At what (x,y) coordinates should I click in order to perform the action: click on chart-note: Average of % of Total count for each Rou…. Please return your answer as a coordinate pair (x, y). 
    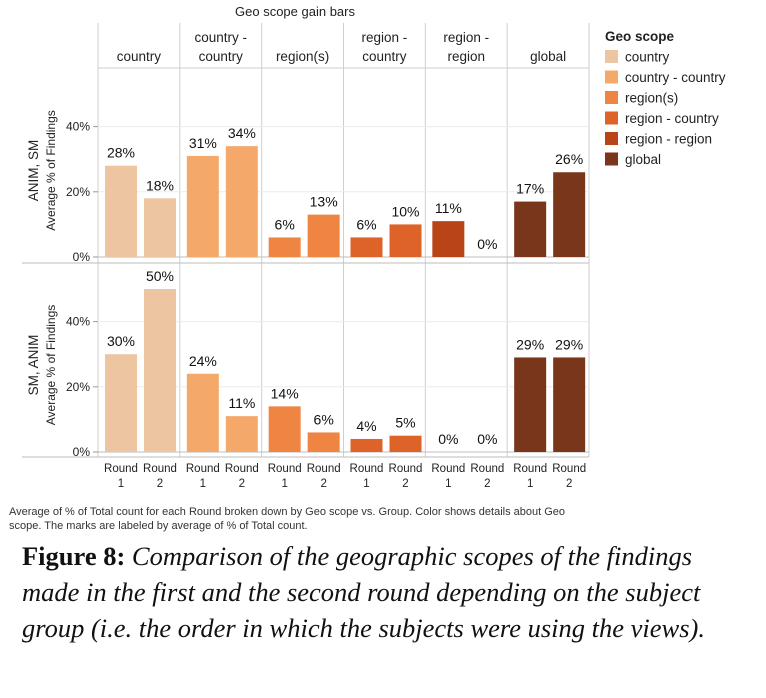
    Looking at the image, I should click on (287, 519).